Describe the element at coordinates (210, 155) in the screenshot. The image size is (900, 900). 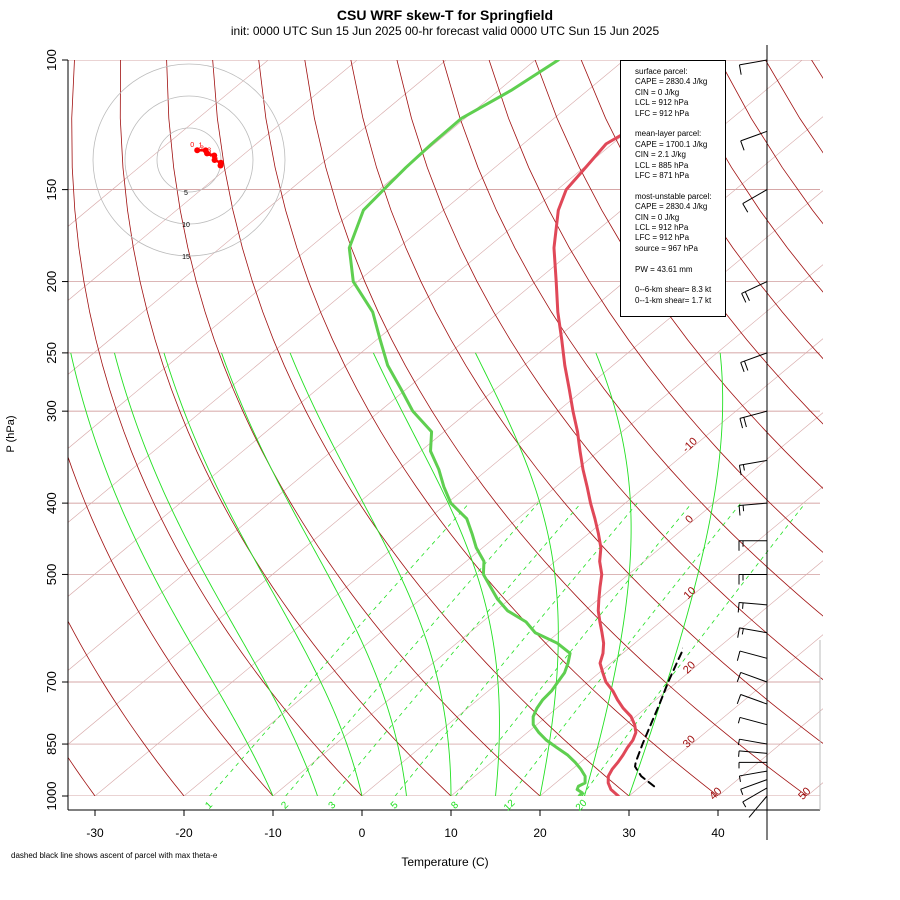
I see `hodograph-level-label: 4` at that location.